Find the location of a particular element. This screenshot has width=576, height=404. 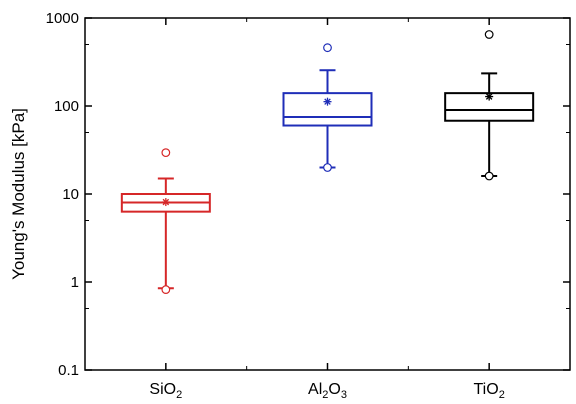

x-category-label: SiO2 is located at coordinates (165, 391).